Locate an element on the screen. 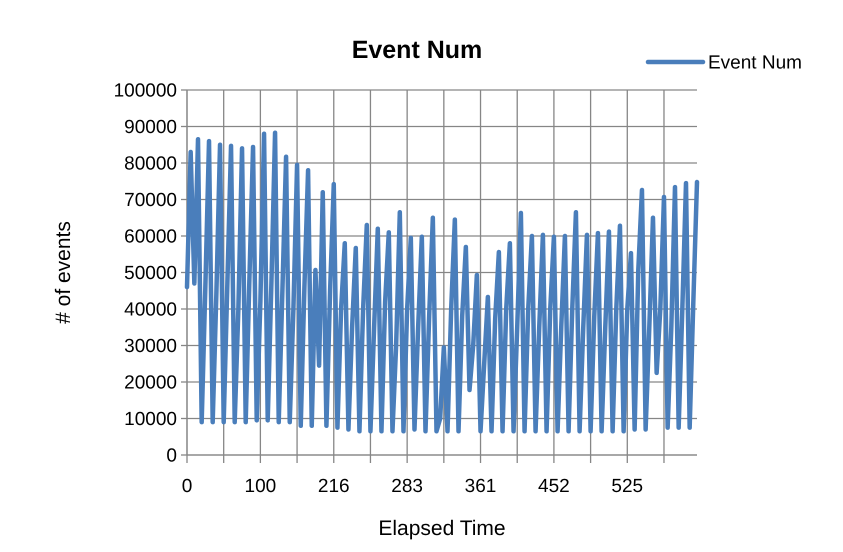 Image resolution: width=843 pixels, height=552 pixels. x-tick-label: 216 is located at coordinates (334, 486).